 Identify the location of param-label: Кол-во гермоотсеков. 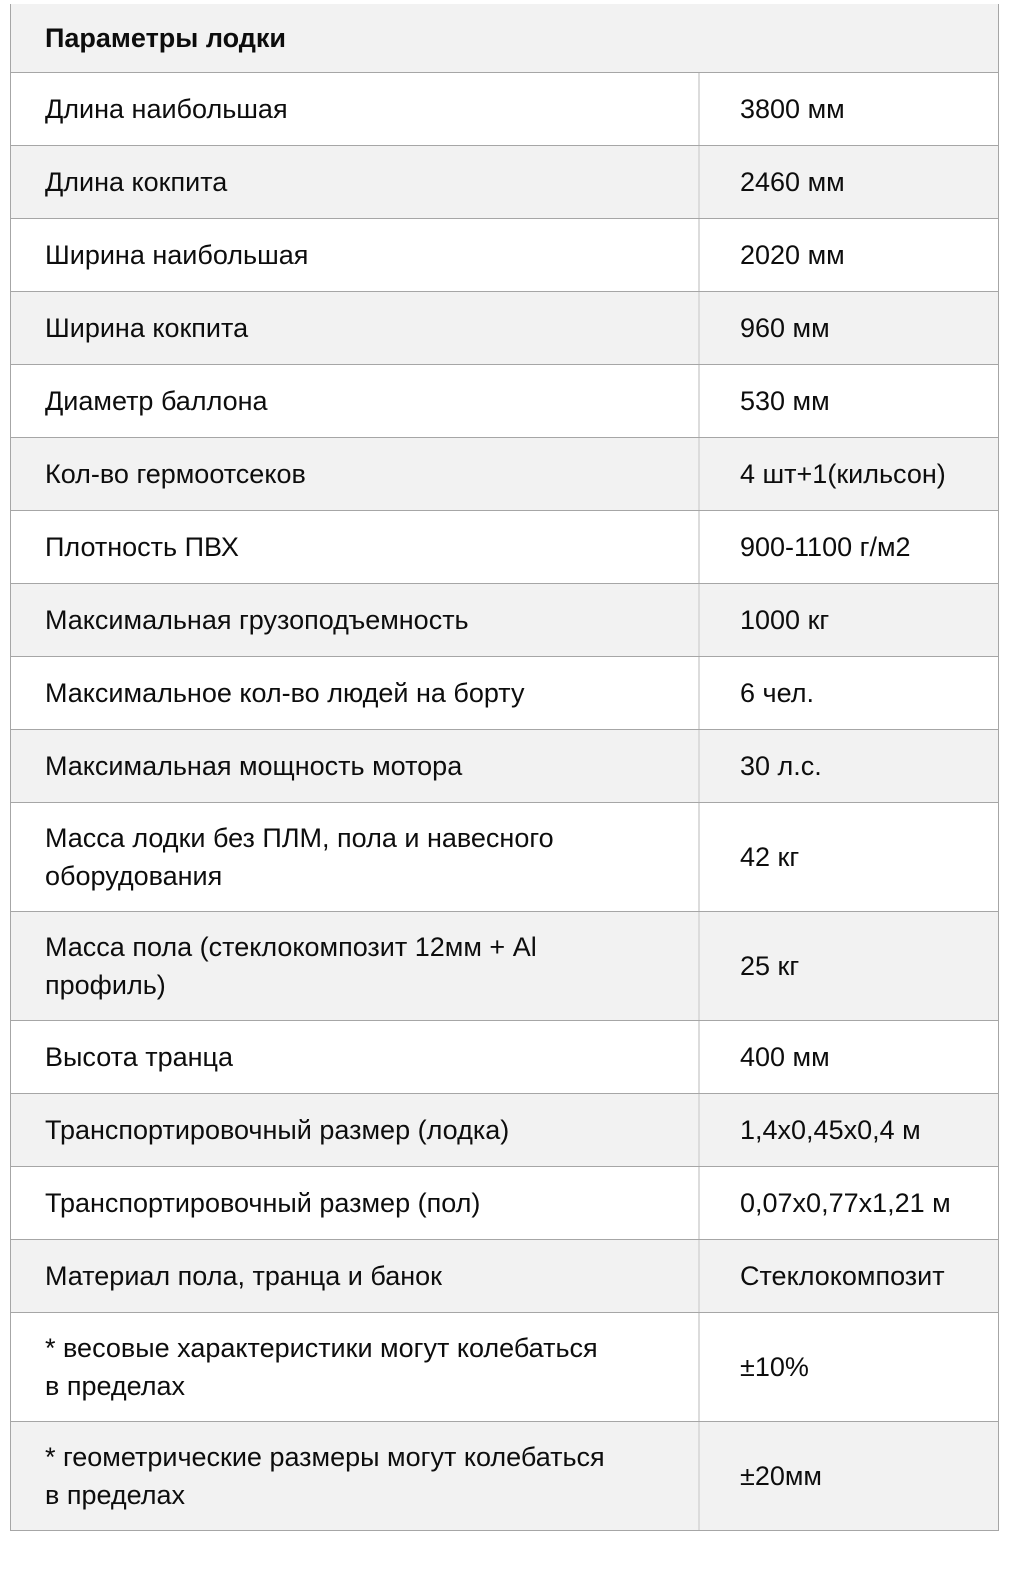
(175, 474).